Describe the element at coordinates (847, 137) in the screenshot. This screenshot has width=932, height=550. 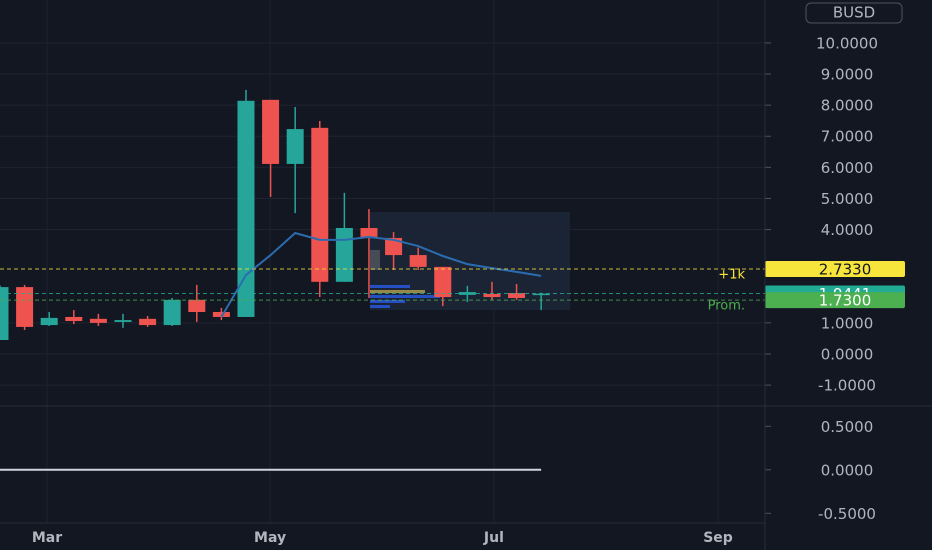
I see `y-tick-label: 7.0000` at that location.